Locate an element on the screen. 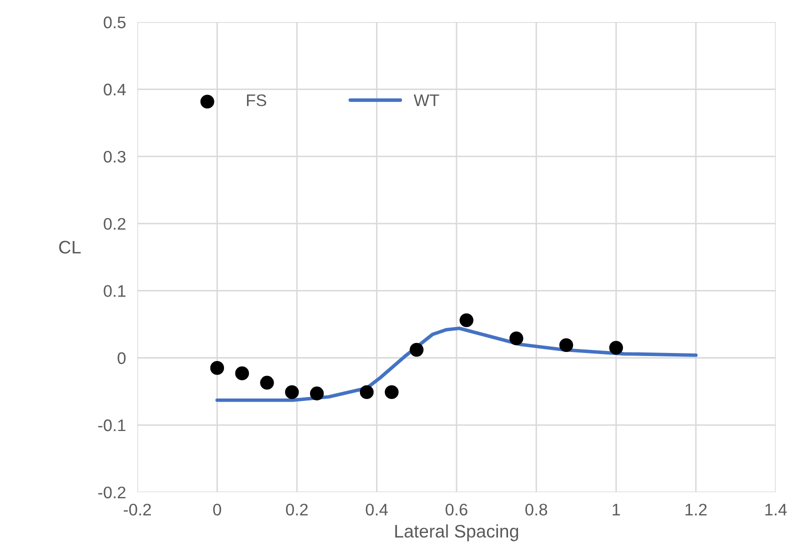 This screenshot has width=808, height=553. y-tick-label: 0.2 is located at coordinates (115, 224).